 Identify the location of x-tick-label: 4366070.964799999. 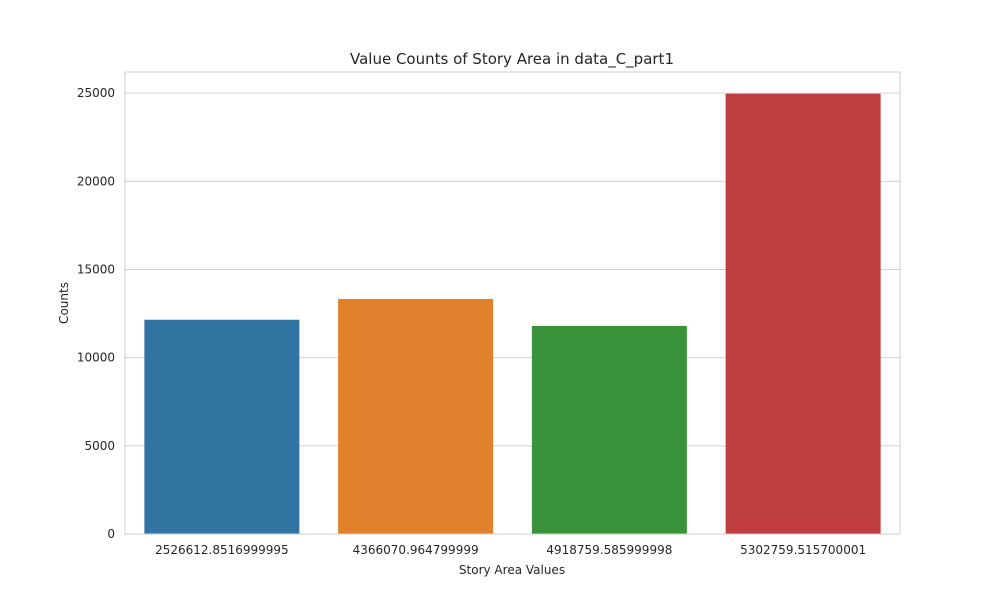
(416, 550).